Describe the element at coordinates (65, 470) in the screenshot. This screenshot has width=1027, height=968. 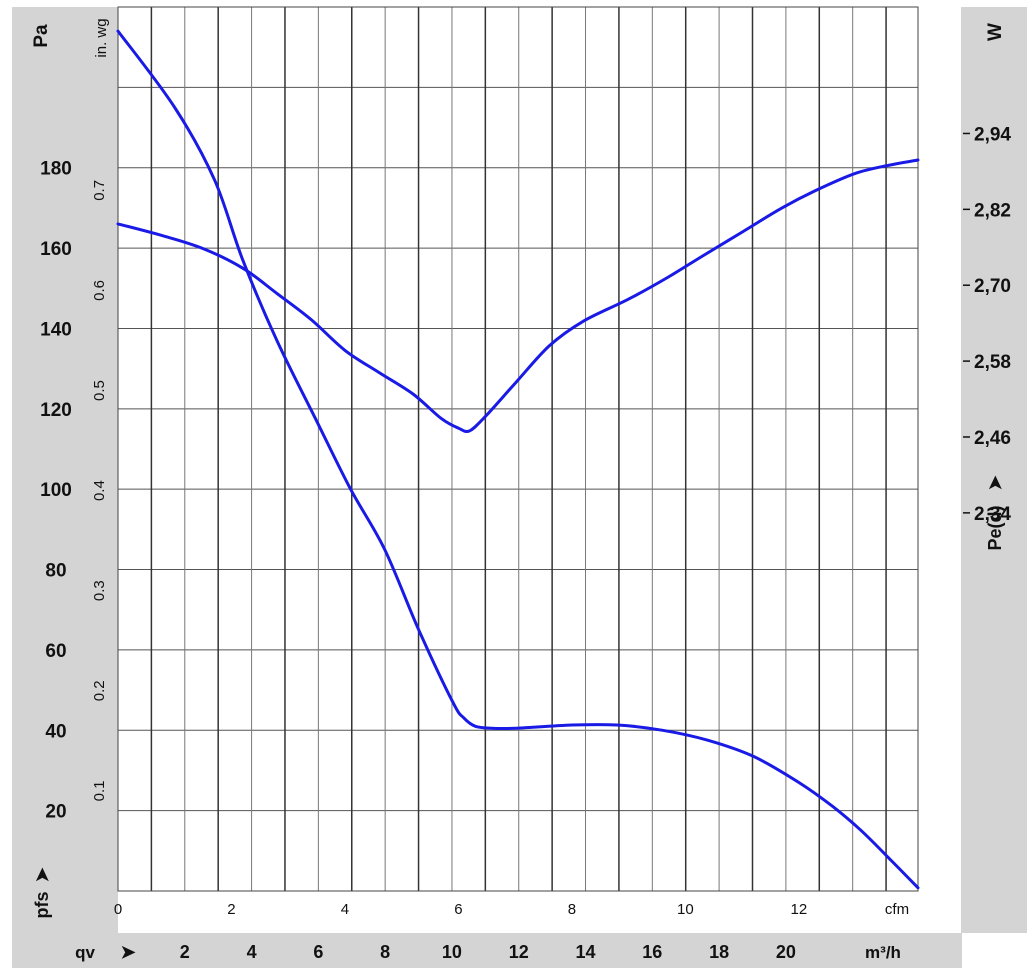
I see `left-axis-panel` at that location.